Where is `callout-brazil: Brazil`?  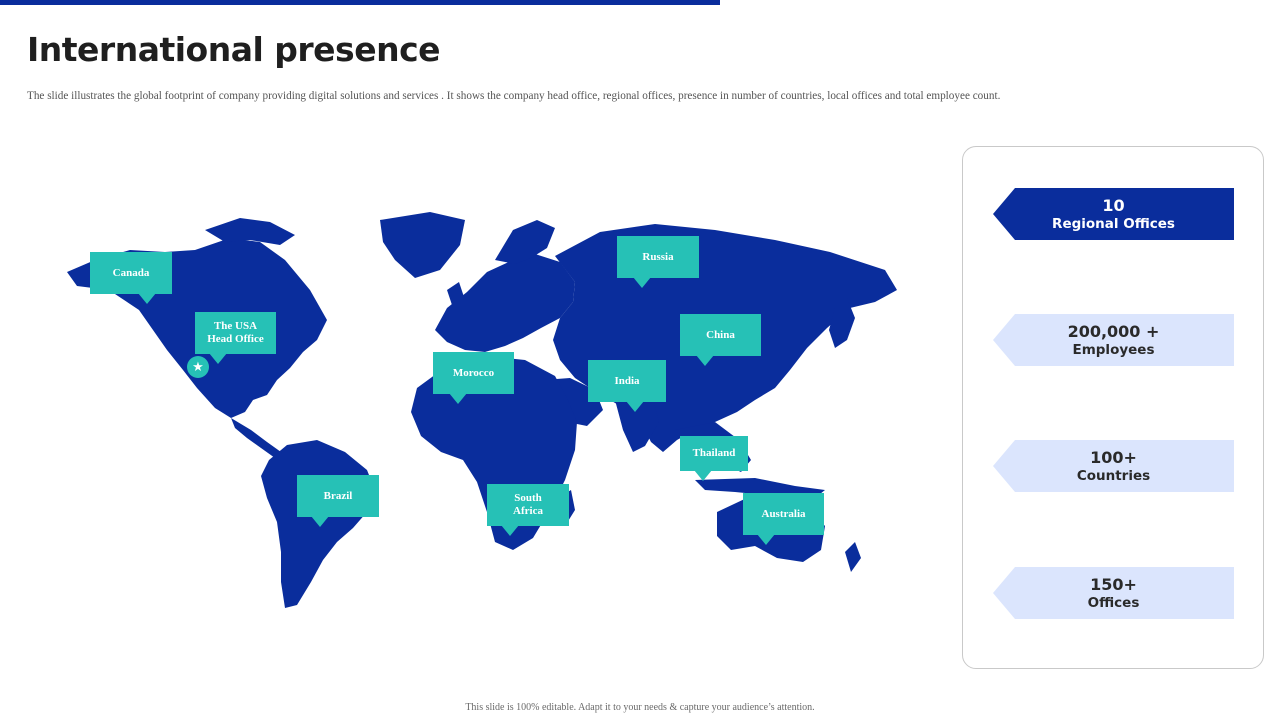 callout-brazil: Brazil is located at coordinates (338, 501).